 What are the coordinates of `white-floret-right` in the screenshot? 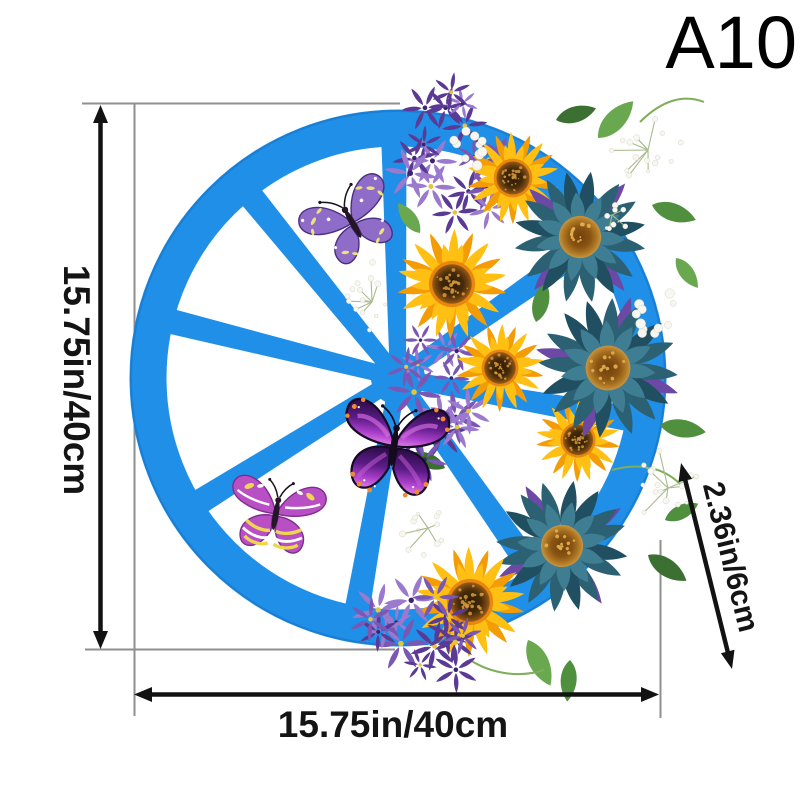 It's located at (654, 313).